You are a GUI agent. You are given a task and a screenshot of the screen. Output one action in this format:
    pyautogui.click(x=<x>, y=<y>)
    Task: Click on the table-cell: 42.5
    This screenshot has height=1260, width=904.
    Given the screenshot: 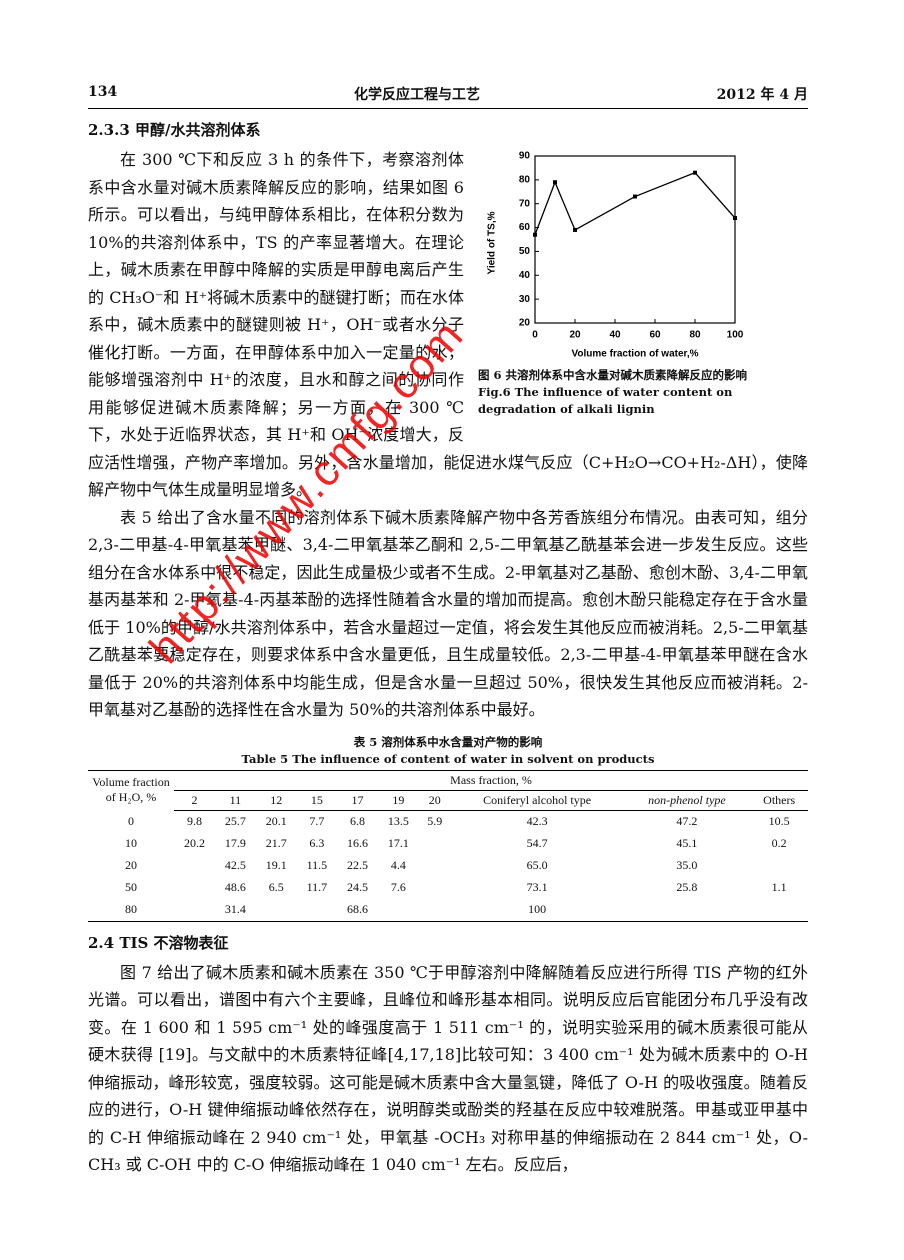 What is the action you would take?
    pyautogui.click(x=235, y=865)
    